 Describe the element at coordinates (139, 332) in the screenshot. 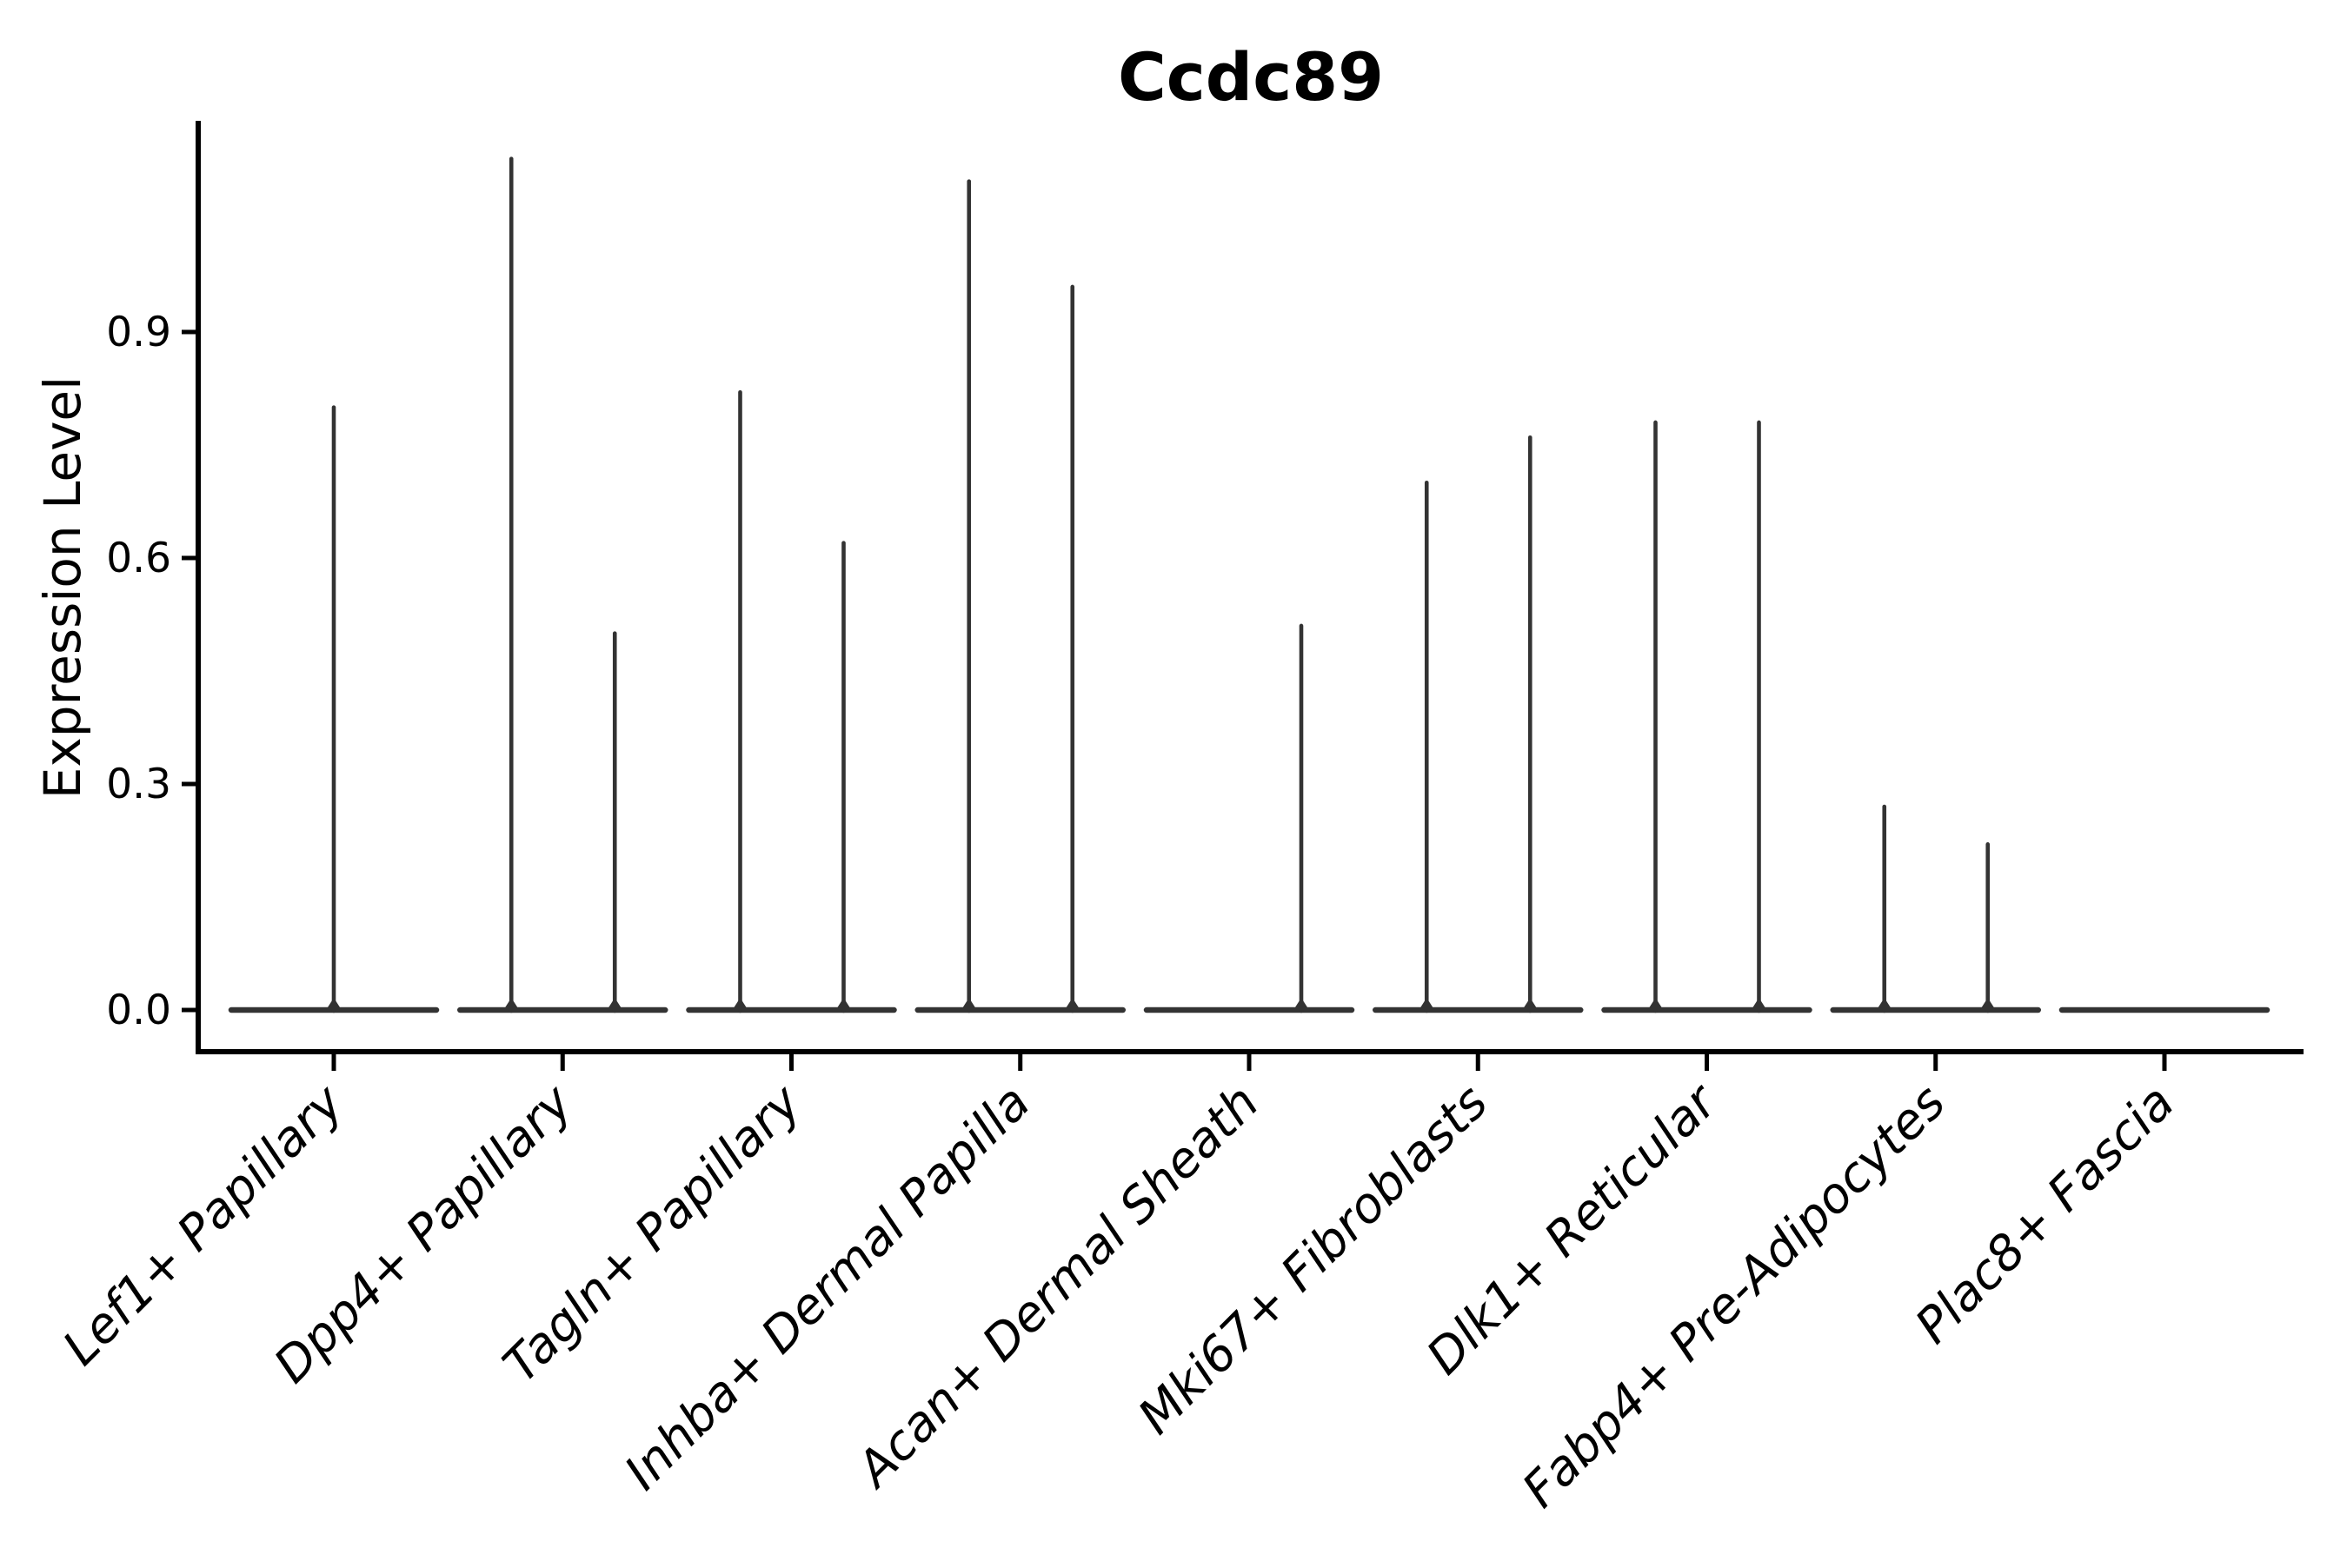

I see `y-tick-label: 0.9` at that location.